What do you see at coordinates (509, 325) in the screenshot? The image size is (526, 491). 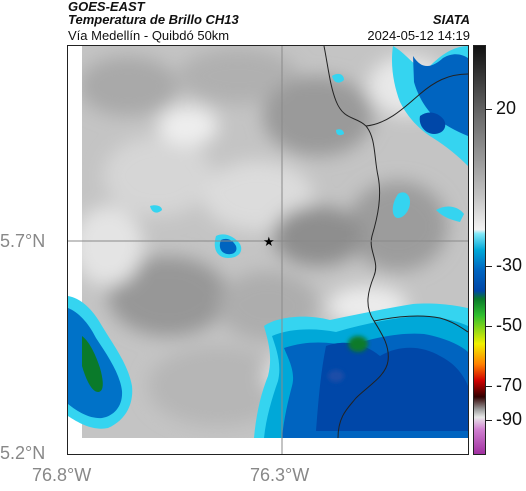 I see `colorbar-label: -50` at bounding box center [509, 325].